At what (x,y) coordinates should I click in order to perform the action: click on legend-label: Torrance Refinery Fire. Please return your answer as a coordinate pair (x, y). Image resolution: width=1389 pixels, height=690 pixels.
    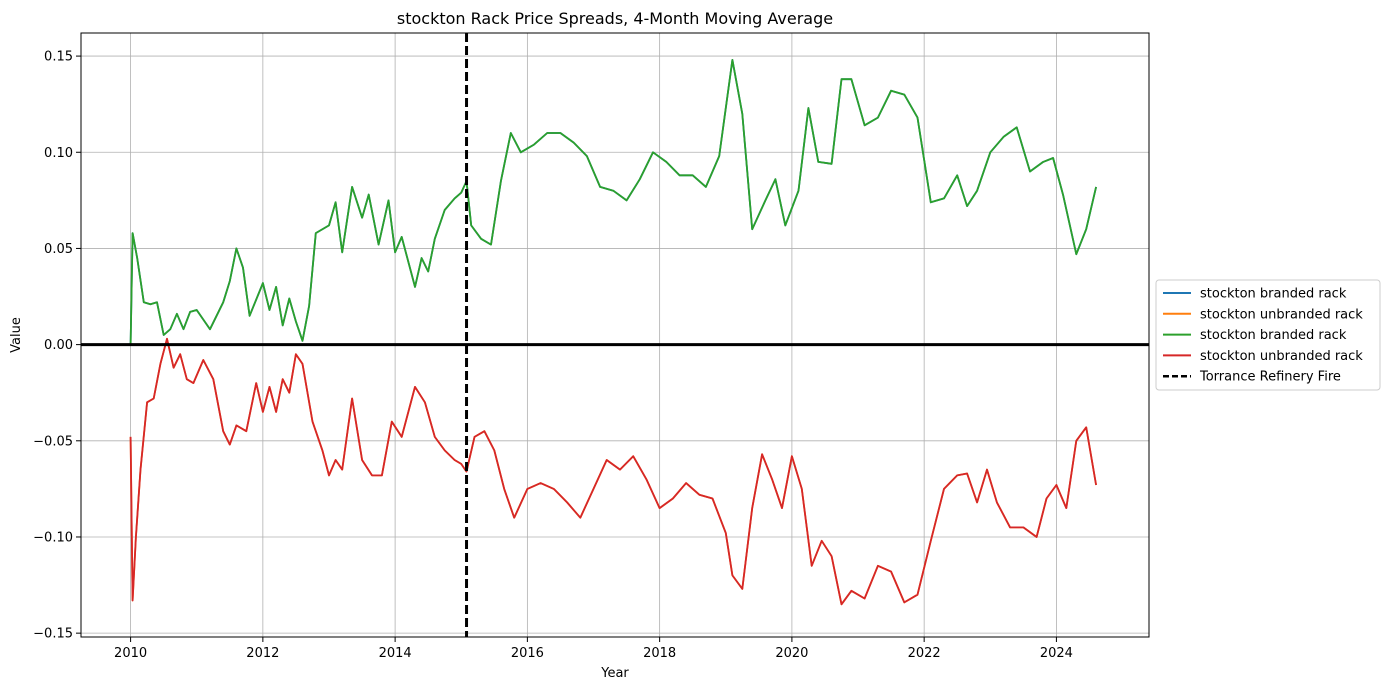
    Looking at the image, I should click on (1270, 377).